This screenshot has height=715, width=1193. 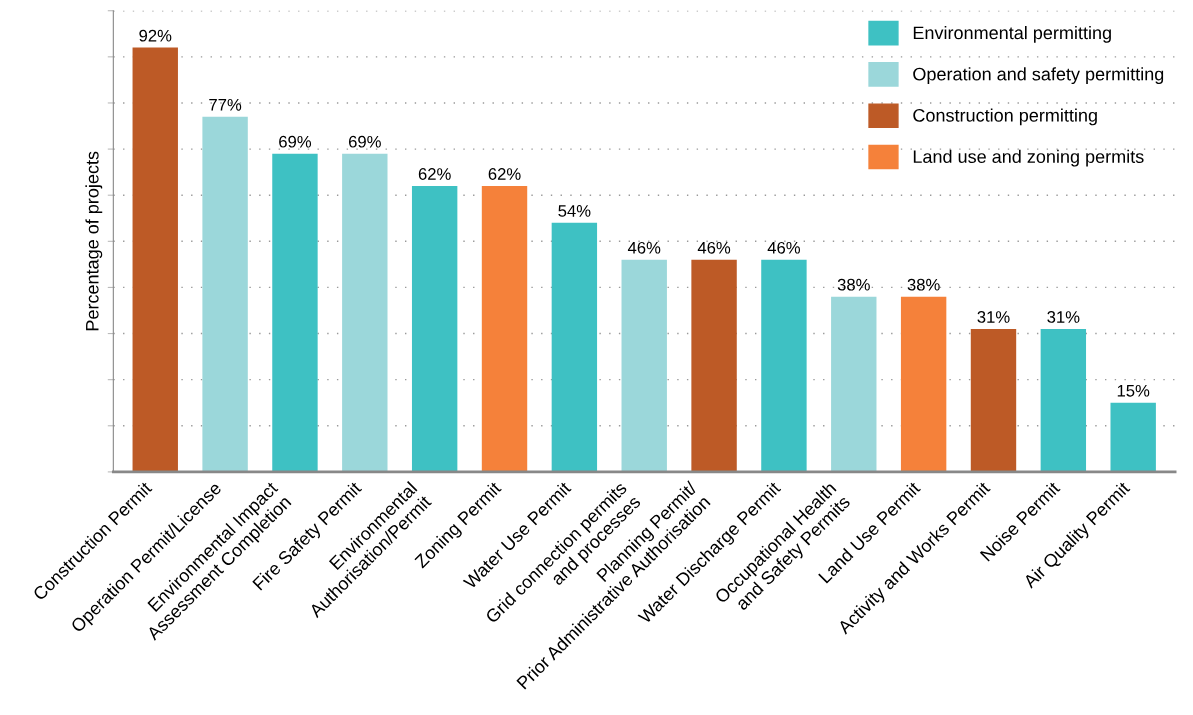 I want to click on legend-label: Environmental permitting, so click(x=1012, y=34).